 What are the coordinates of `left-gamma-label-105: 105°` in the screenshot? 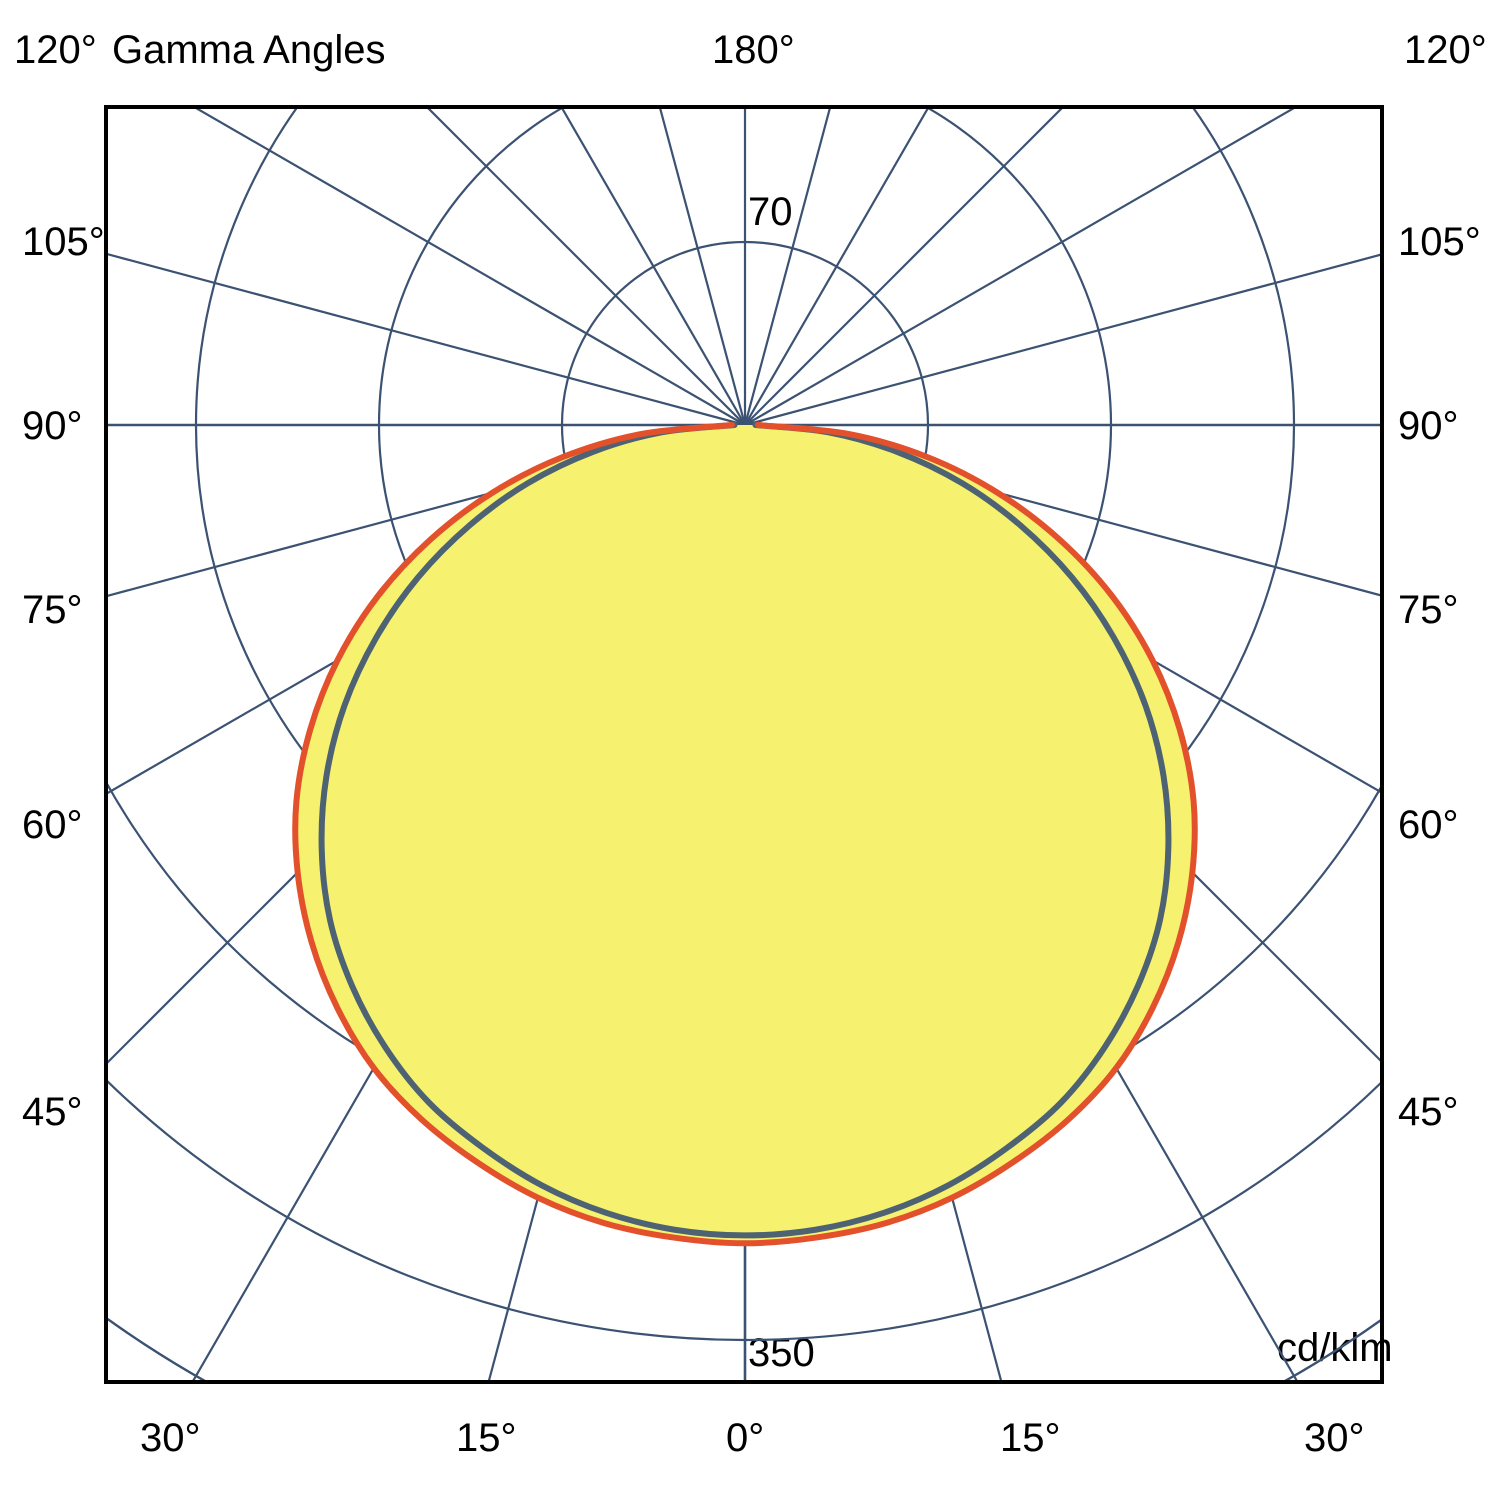 It's located at (63, 242).